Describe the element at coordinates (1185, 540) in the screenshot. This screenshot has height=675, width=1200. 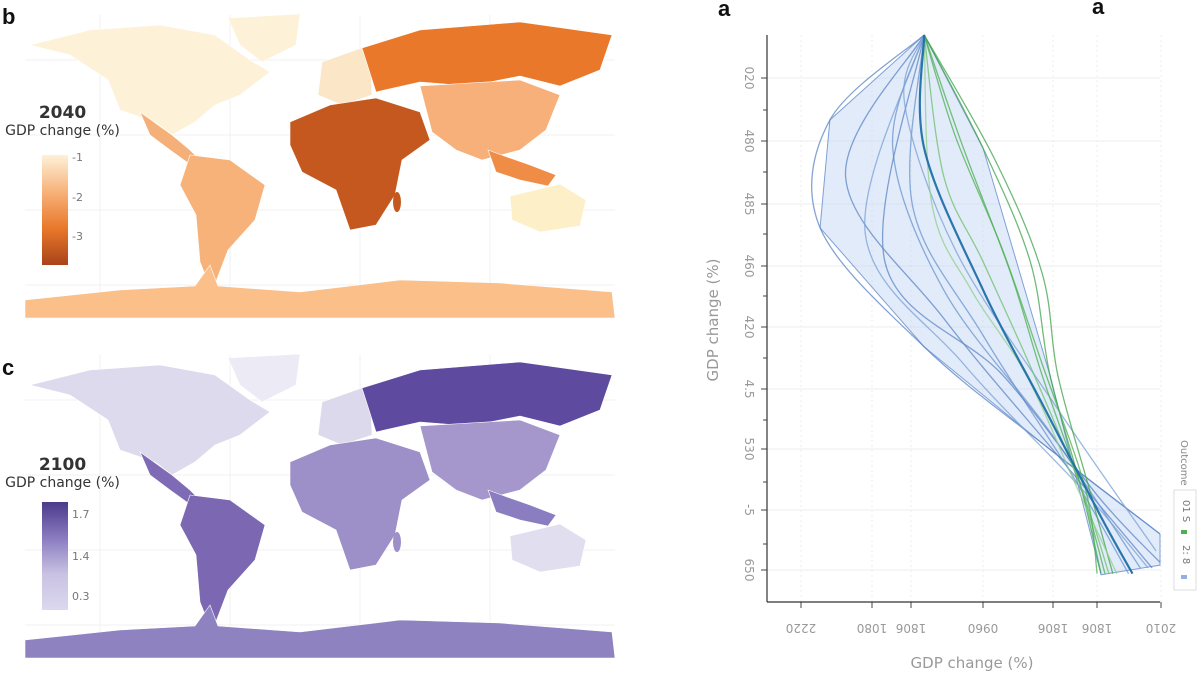
I see `legend-box` at that location.